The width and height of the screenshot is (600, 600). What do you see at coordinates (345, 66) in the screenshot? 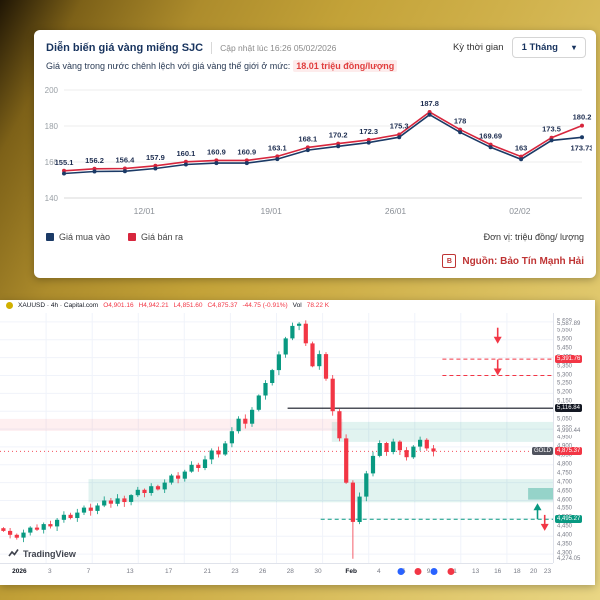
I see `spread-highlight-value: 18.01 triệu đồng/lượng` at bounding box center [345, 66].